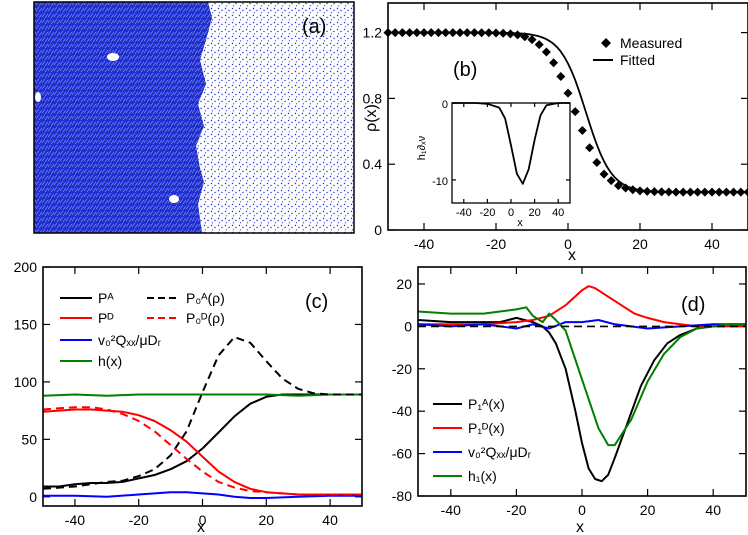 Image resolution: width=748 pixels, height=535 pixels. Describe the element at coordinates (373, 33) in the screenshot. I see `panel-b-ytick-label: 1.2` at that location.